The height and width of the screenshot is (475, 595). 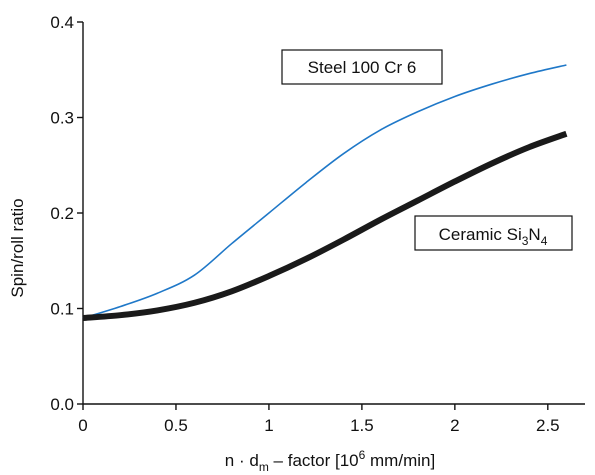 I want to click on y-tick-label: 0.2, so click(x=62, y=213).